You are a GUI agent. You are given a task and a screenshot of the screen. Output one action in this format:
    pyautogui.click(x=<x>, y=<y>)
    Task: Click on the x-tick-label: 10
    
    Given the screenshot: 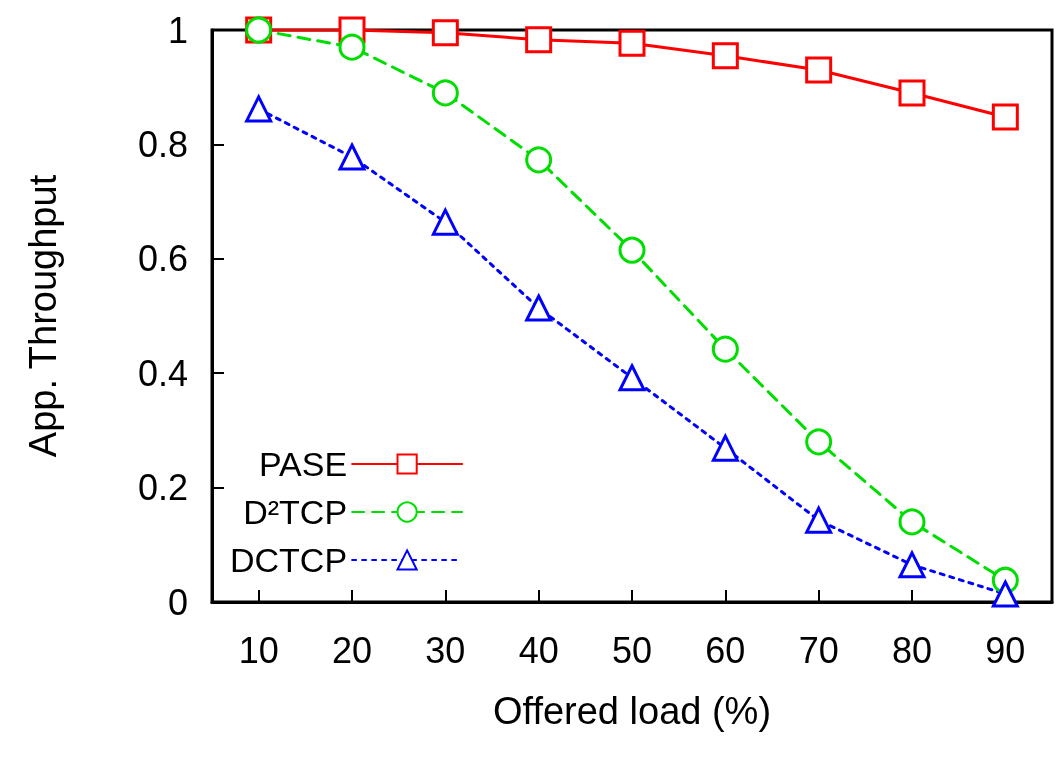 What is the action you would take?
    pyautogui.click(x=258, y=650)
    